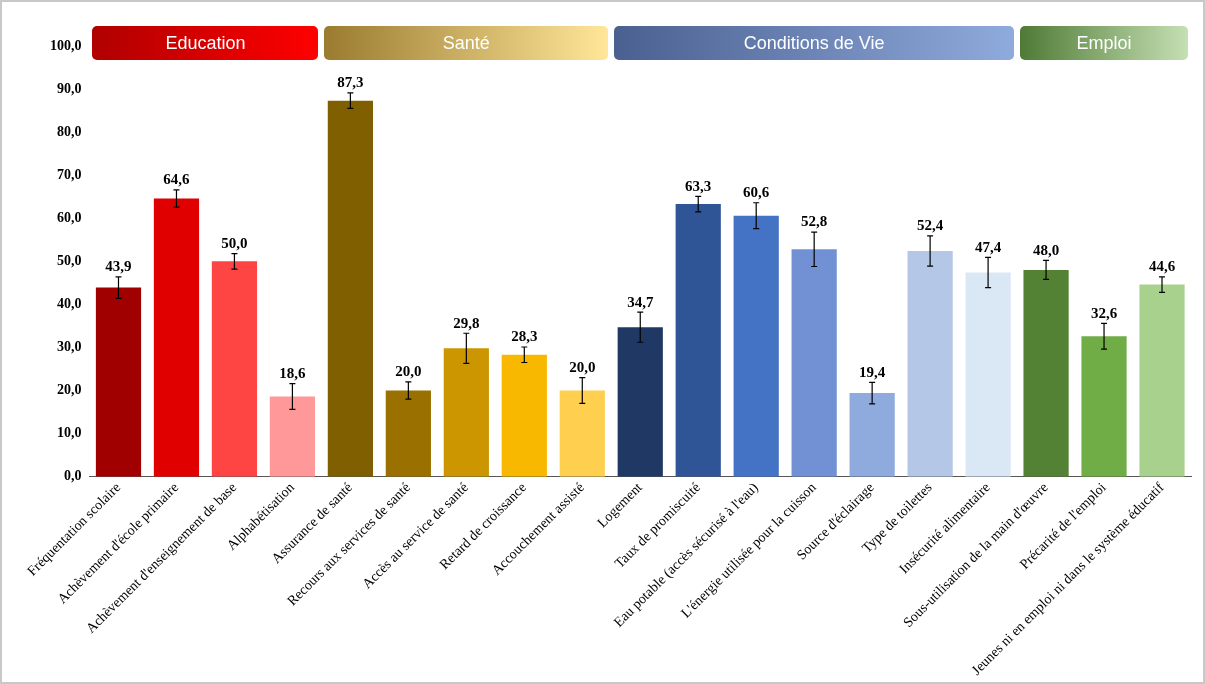 This screenshot has height=684, width=1205. I want to click on data-label: 52,8, so click(814, 221).